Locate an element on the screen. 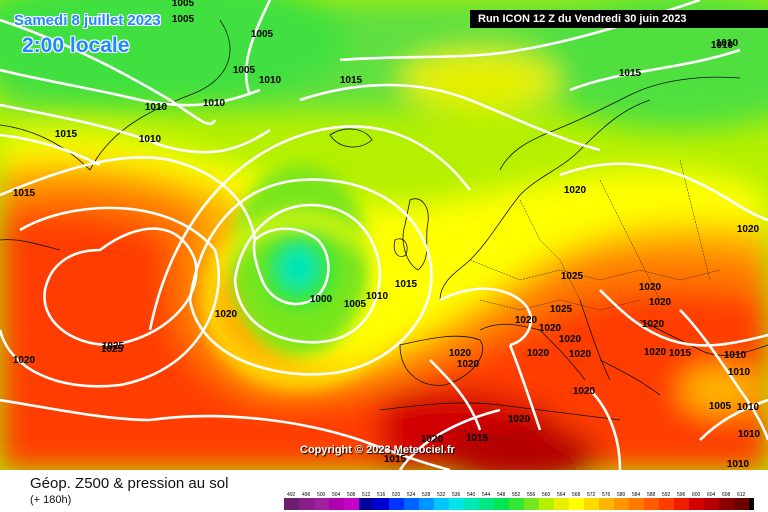 This screenshot has height=512, width=768. legend-tick-label: 544 is located at coordinates (486, 495).